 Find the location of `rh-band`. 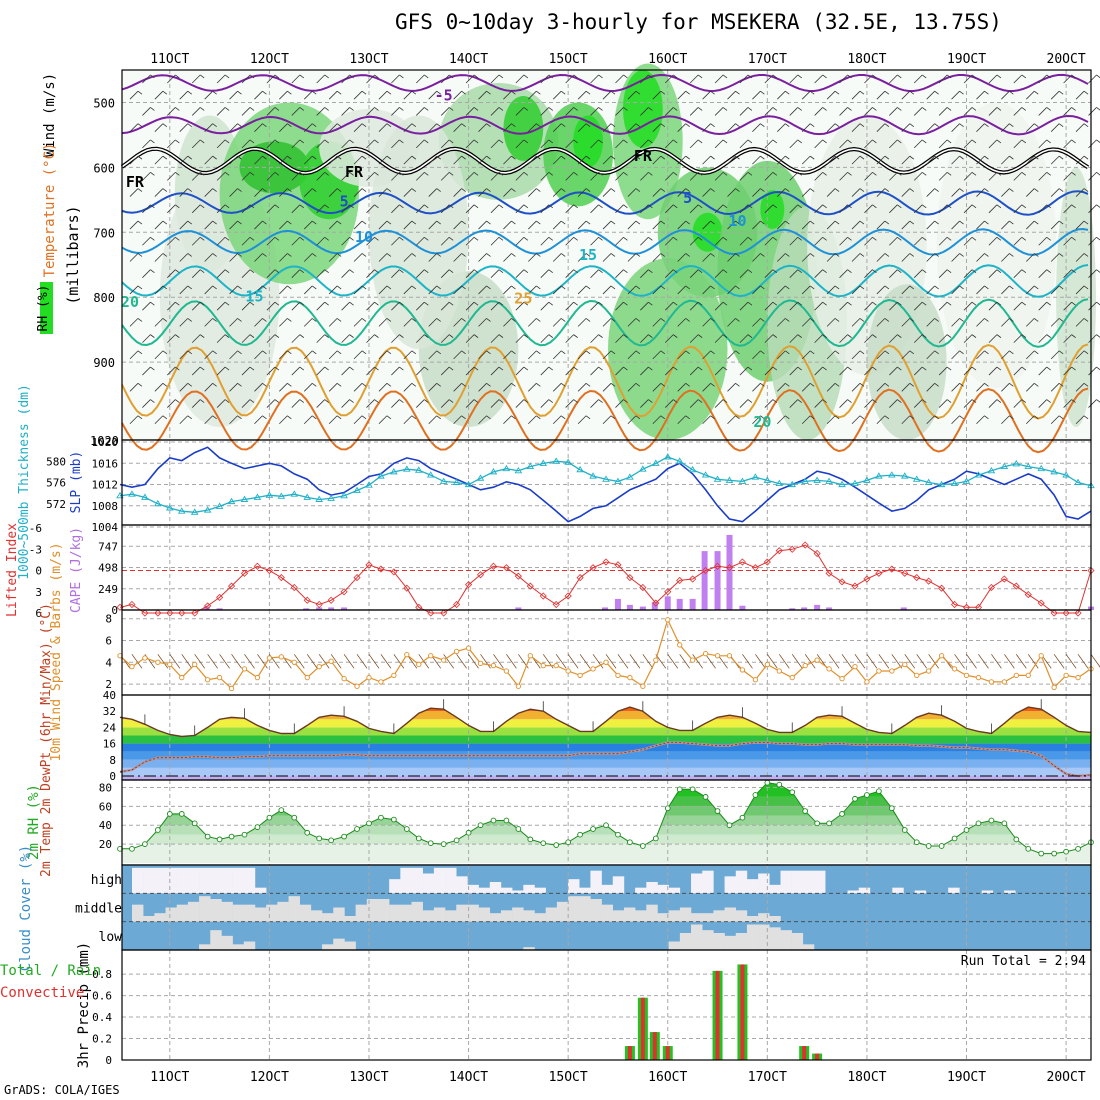

rh-band is located at coordinates (606, 839).